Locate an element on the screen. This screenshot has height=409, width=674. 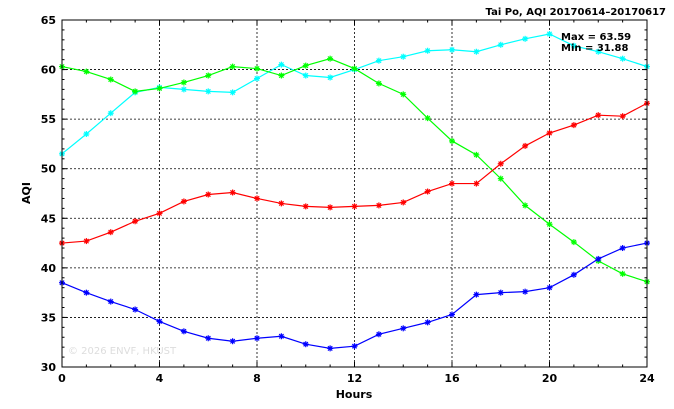
x-tick-label: 8 is located at coordinates (257, 378).